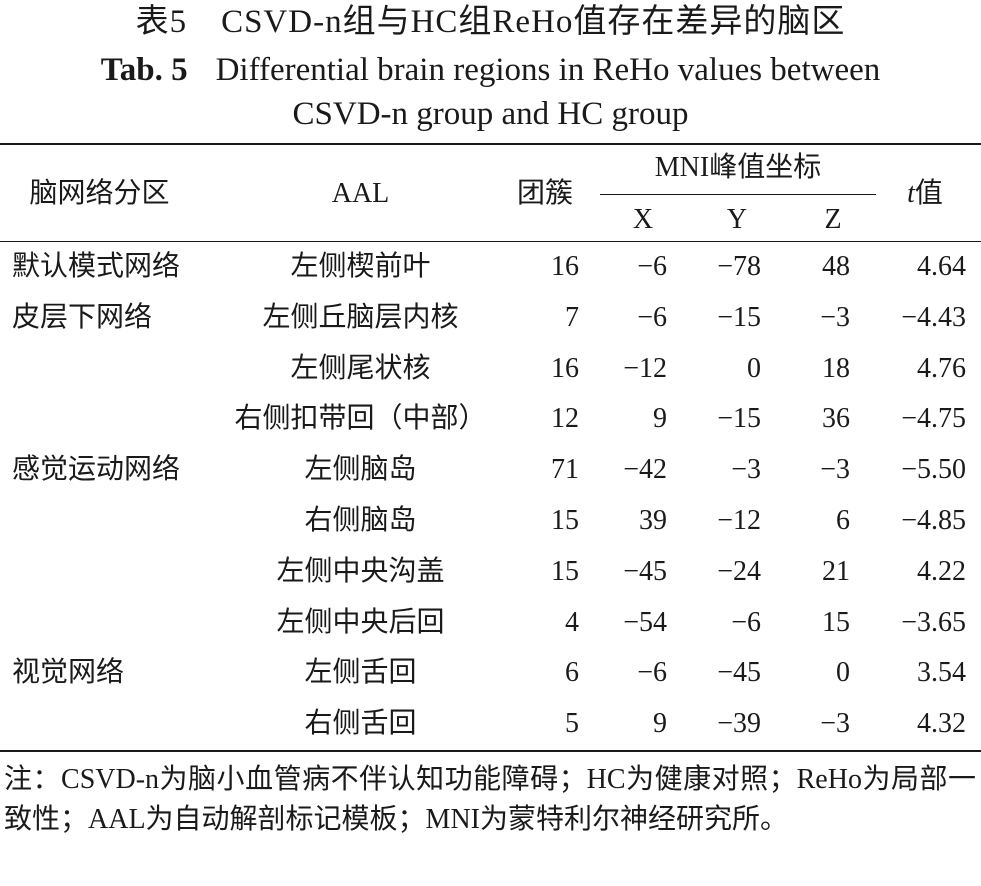  Describe the element at coordinates (360, 520) in the screenshot. I see `cell-aal: 右侧脑岛` at that location.